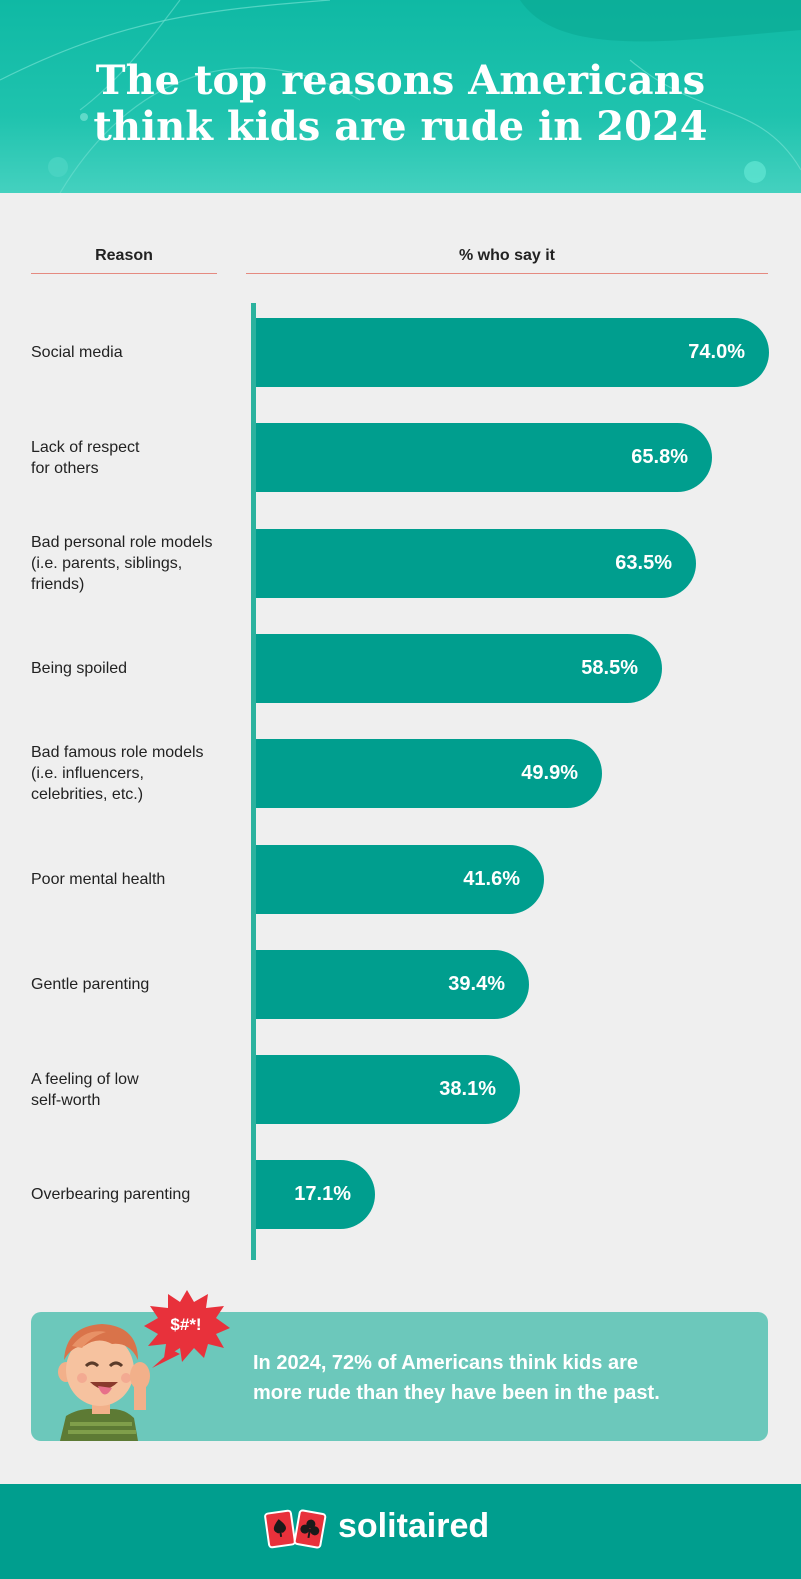 This screenshot has height=1579, width=801. Describe the element at coordinates (98, 879) in the screenshot. I see `category-label-line: Poor mental health` at that location.